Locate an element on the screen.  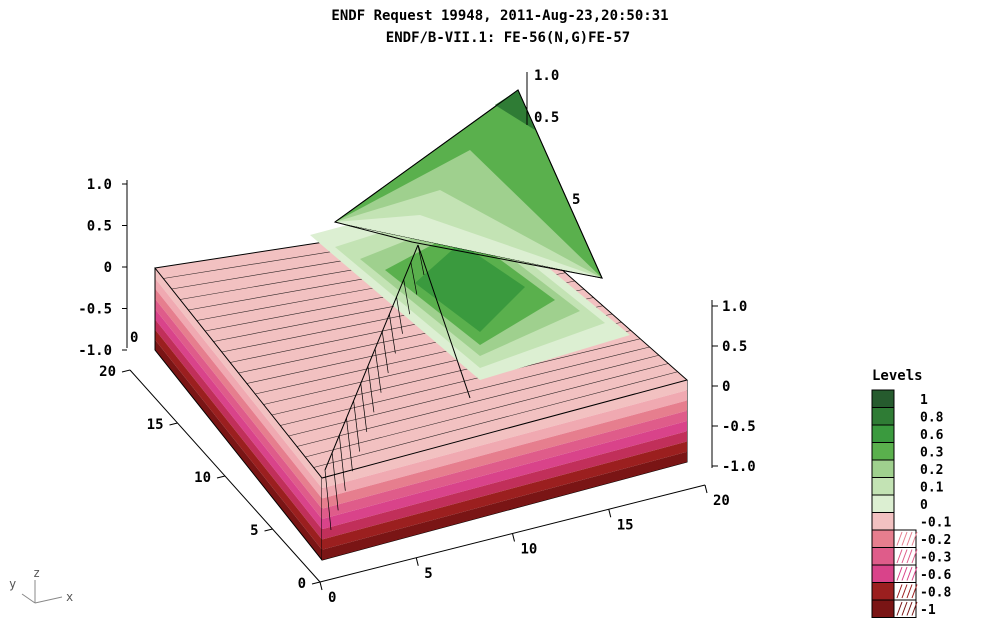
legend-label: -0.6 is located at coordinates (935, 575).